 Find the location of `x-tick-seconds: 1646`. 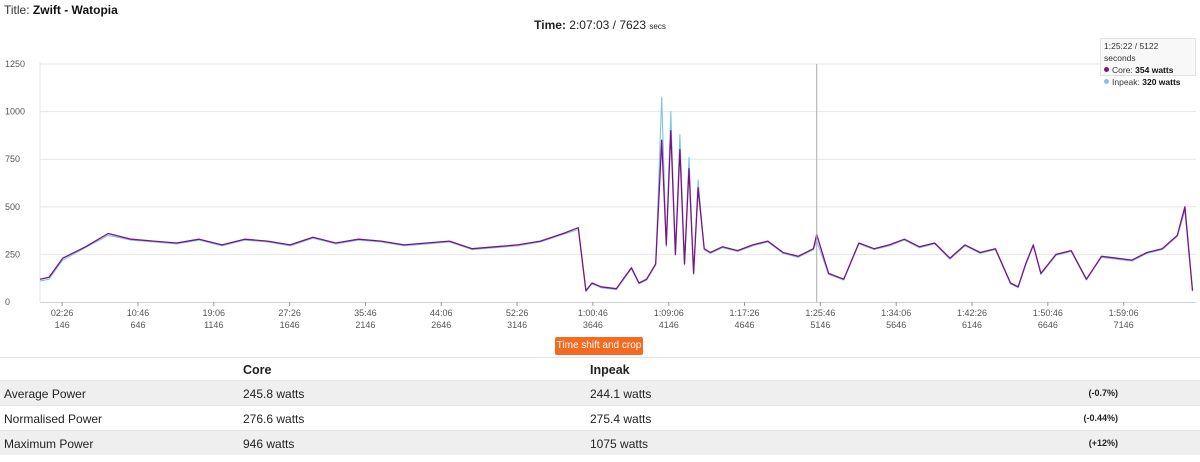

x-tick-seconds: 1646 is located at coordinates (290, 325).